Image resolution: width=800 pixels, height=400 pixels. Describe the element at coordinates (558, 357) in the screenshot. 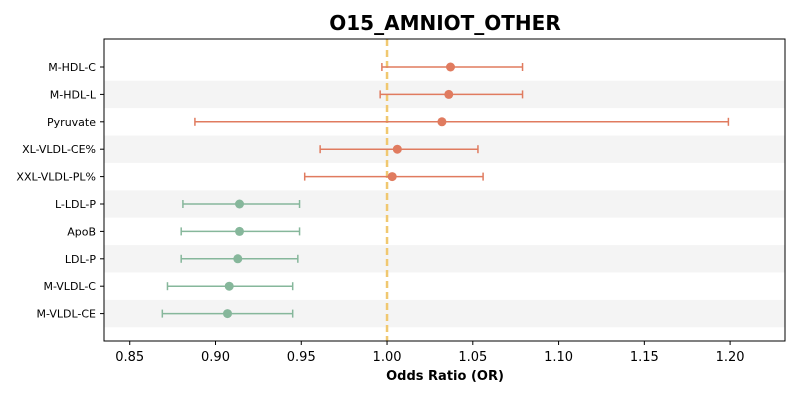

I see `x-tick-label: 1.10` at that location.